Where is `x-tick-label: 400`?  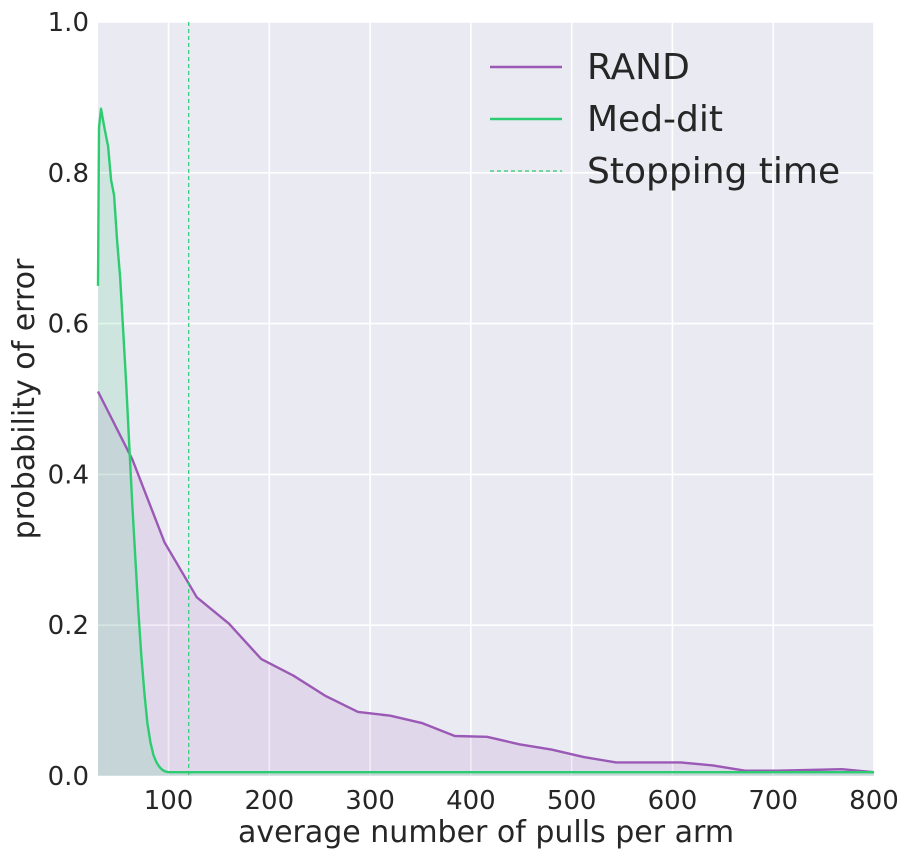
x-tick-label: 400 is located at coordinates (471, 801).